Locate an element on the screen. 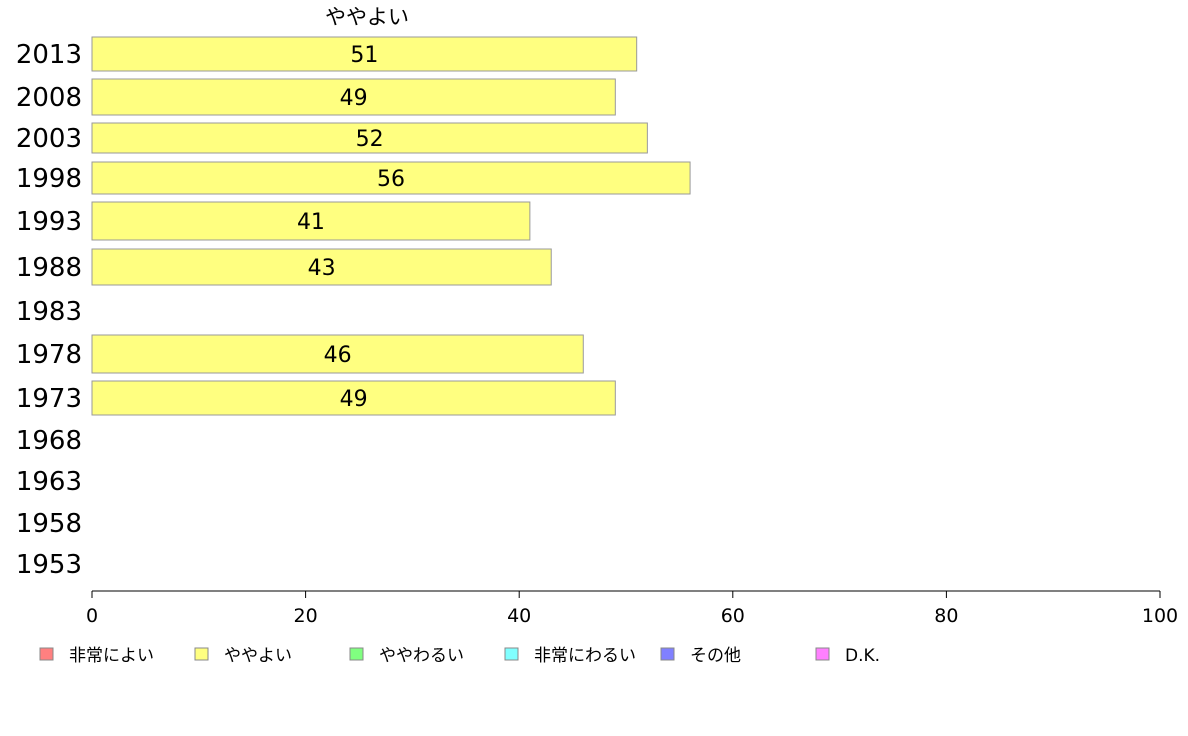 This screenshot has width=1188, height=736. x-tick-label-40: 40 is located at coordinates (519, 616).